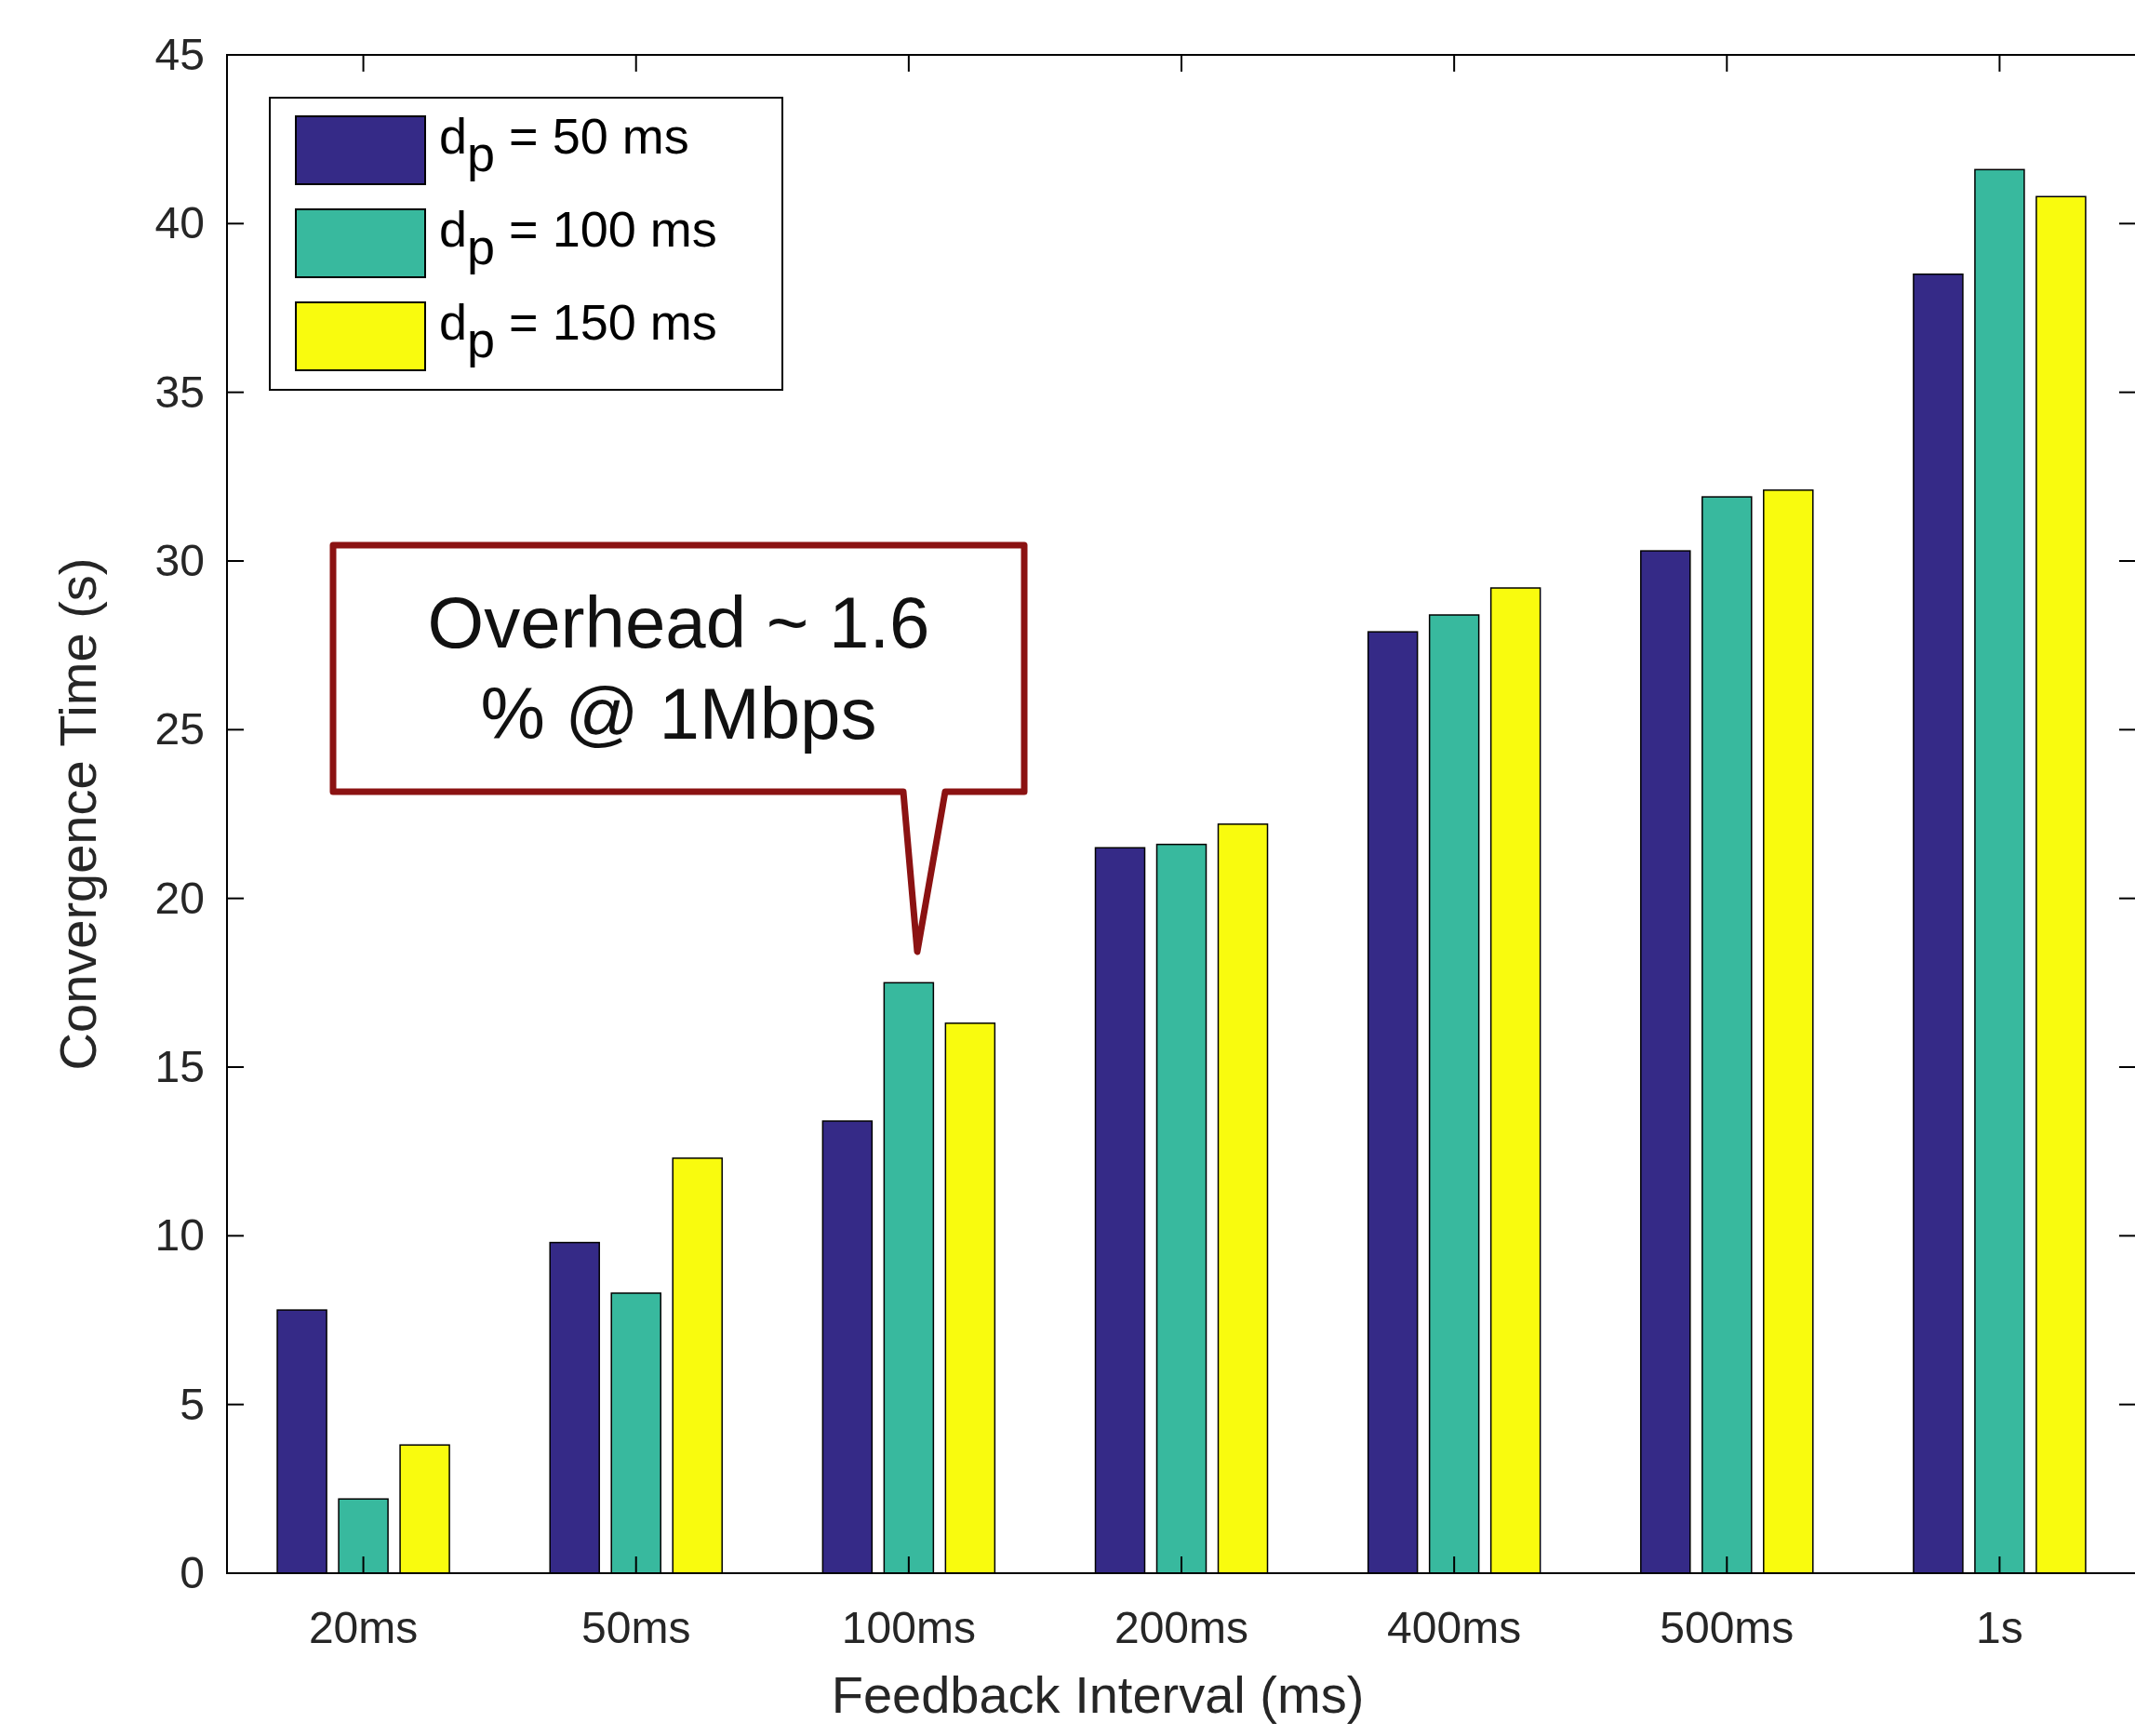 This screenshot has width=2135, height=1736. Describe the element at coordinates (179, 1235) in the screenshot. I see `y-tick-label: 10` at that location.